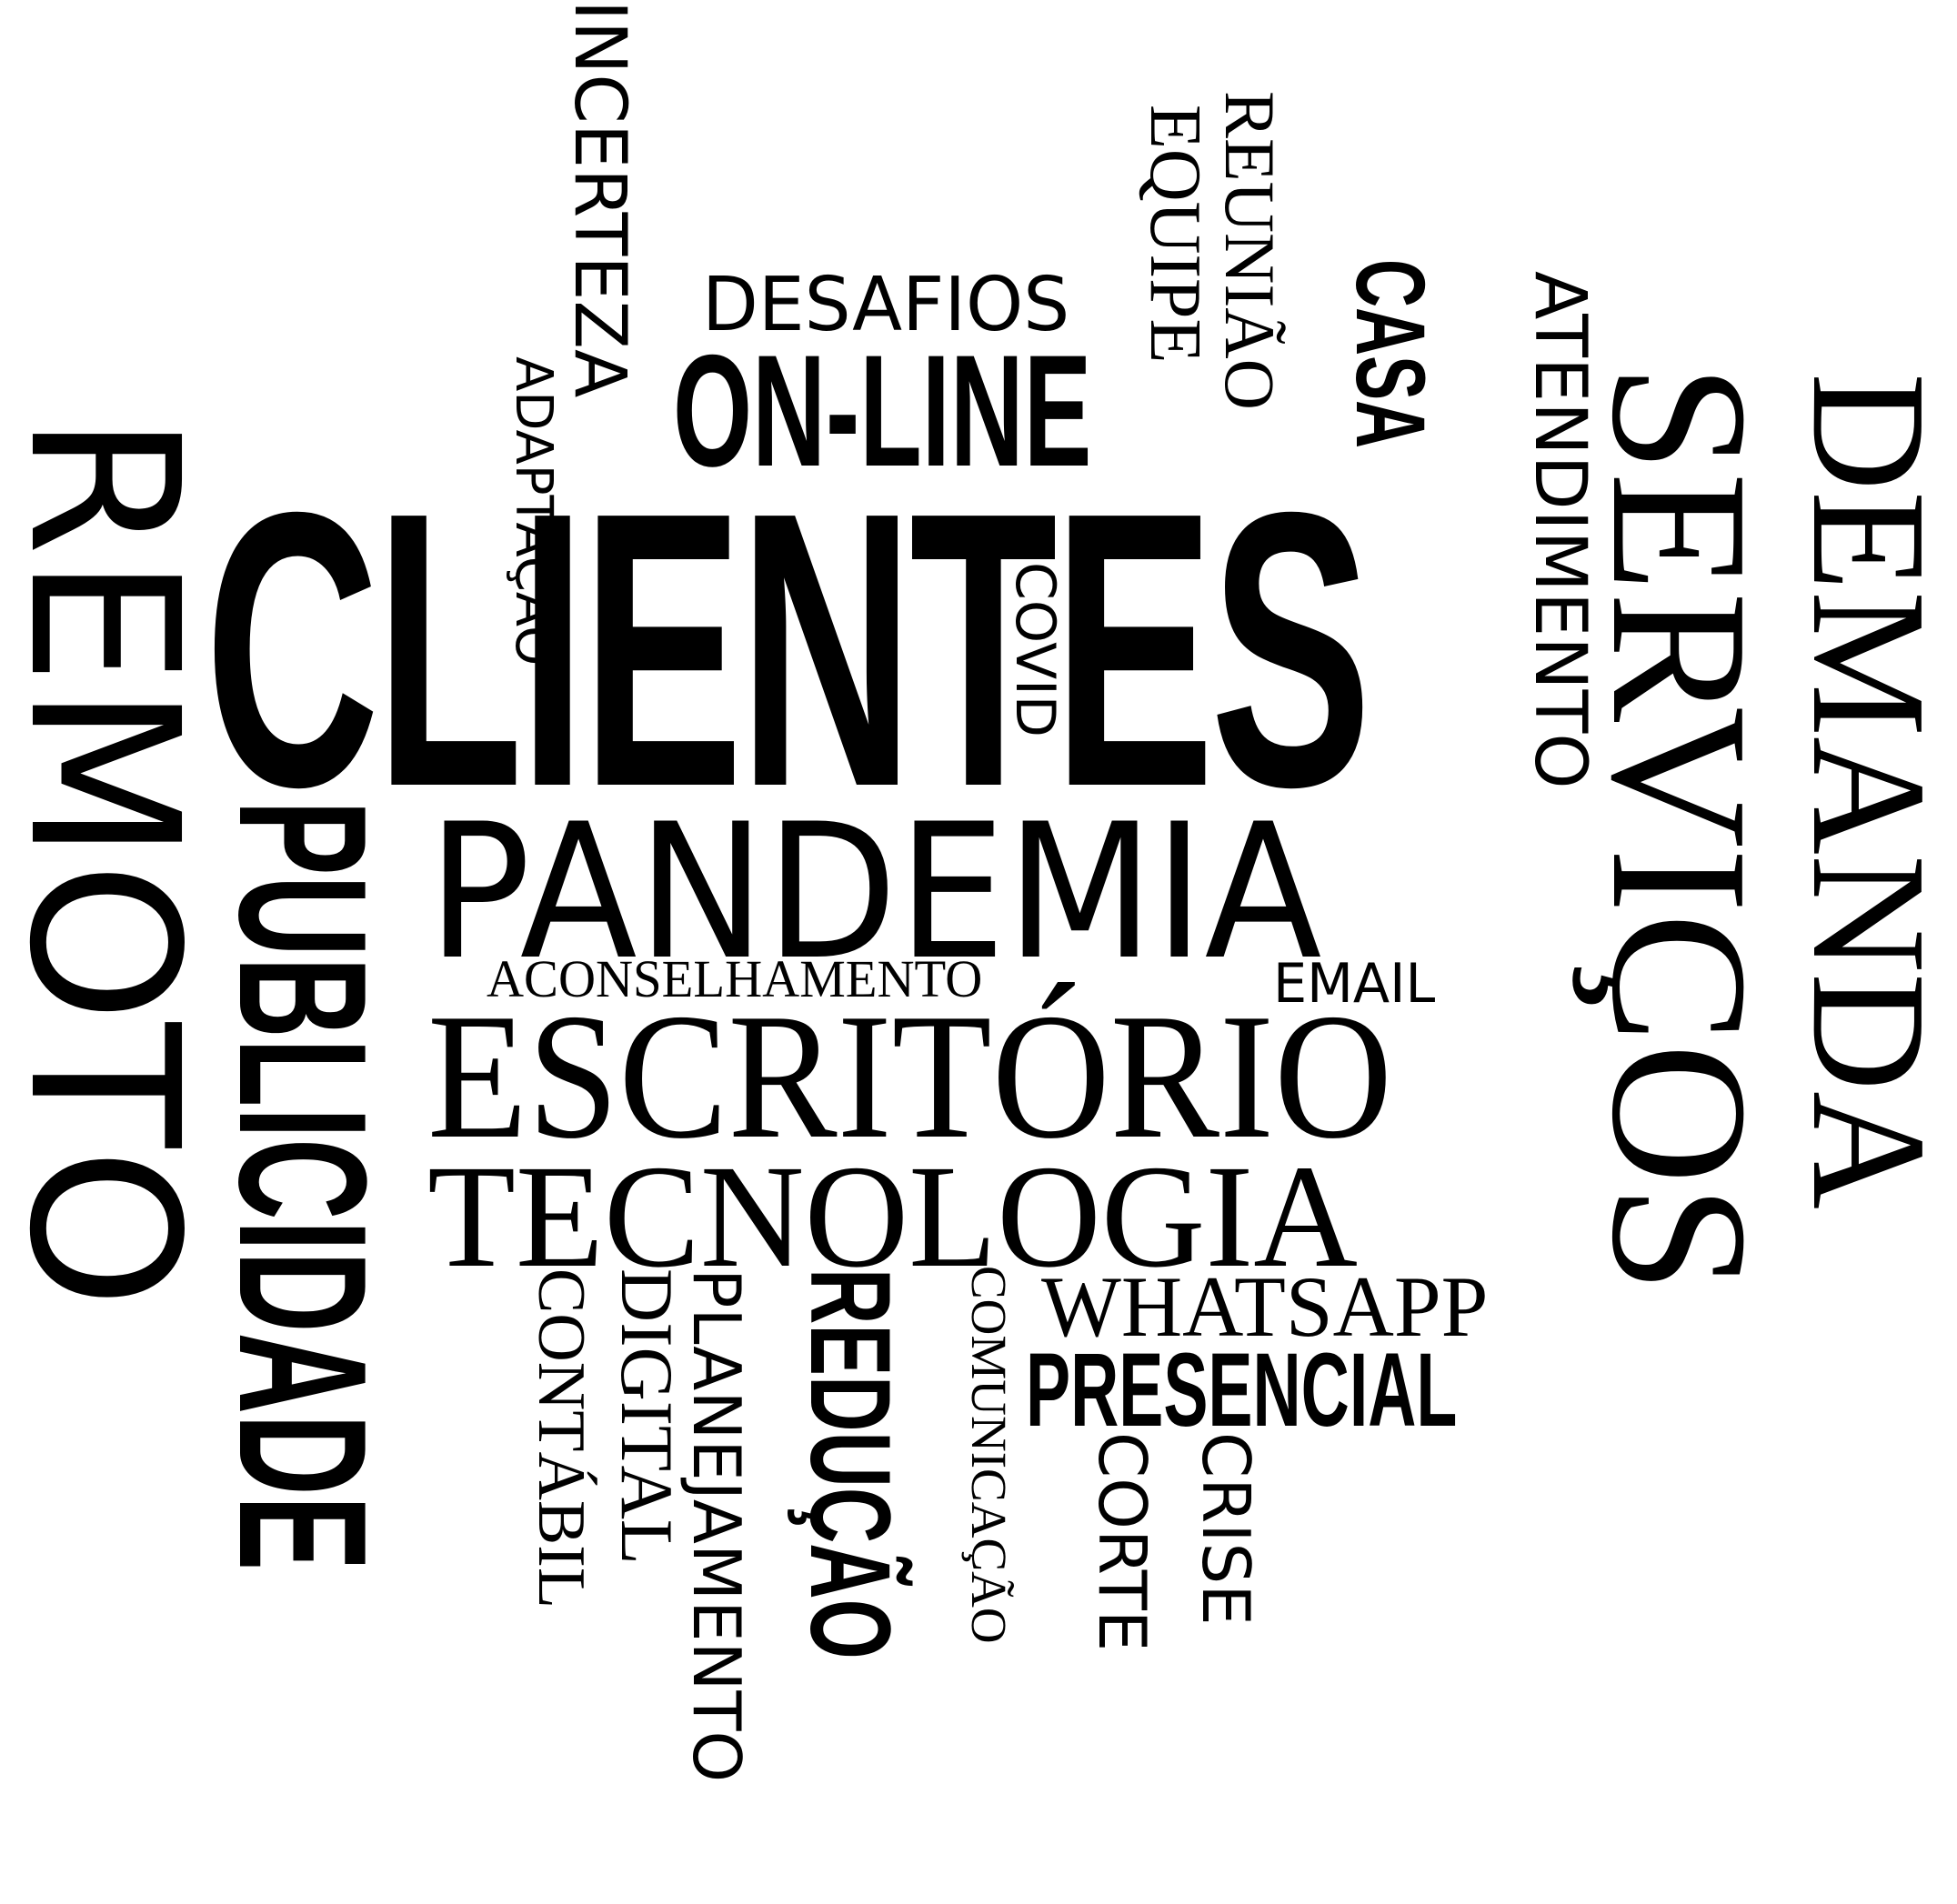 The image size is (1957, 1904). I want to click on word-reducao: REDUÇÃO, so click(850, 1464).